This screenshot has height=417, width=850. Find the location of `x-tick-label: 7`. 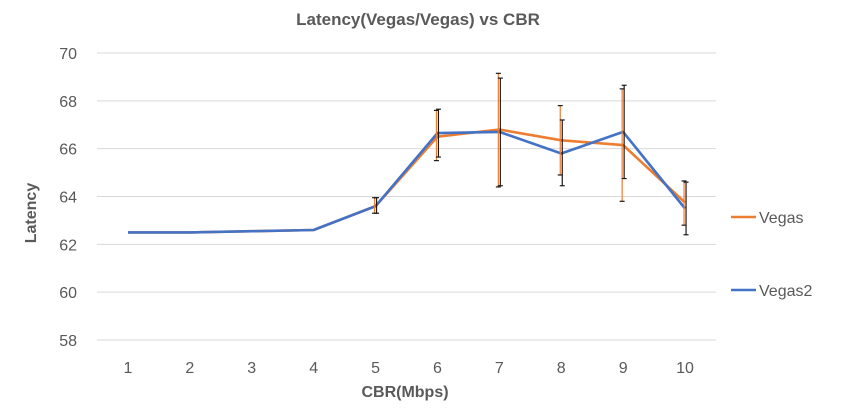

x-tick-label: 7 is located at coordinates (499, 368).